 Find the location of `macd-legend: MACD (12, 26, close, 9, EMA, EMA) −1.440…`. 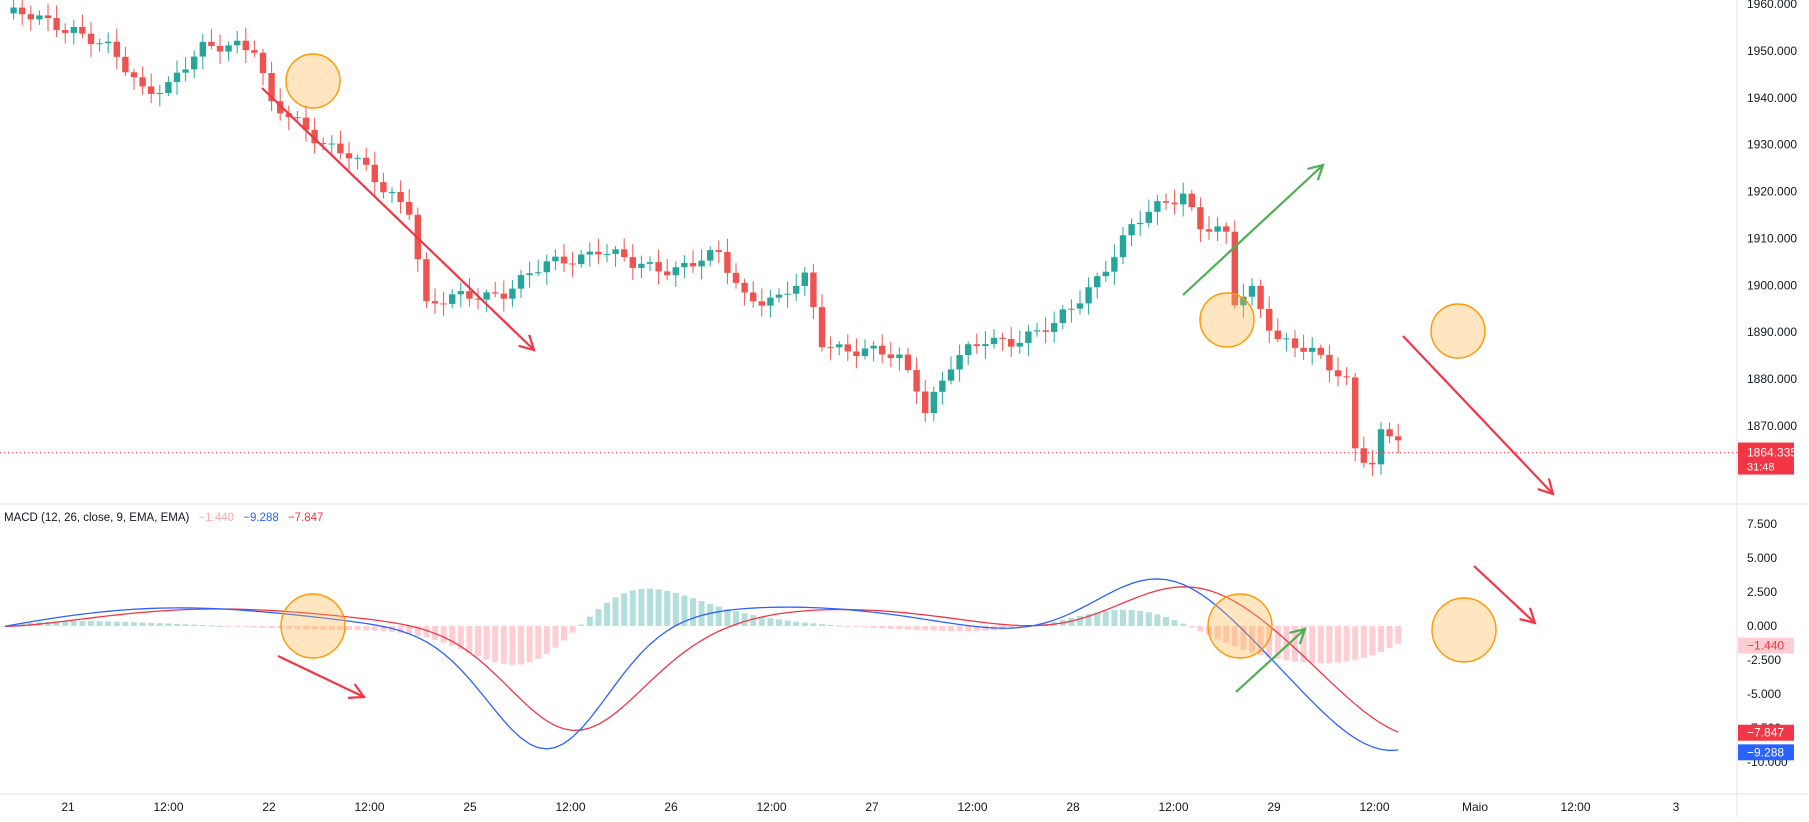

macd-legend: MACD (12, 26, close, 9, EMA, EMA) −1.440… is located at coordinates (166, 518).